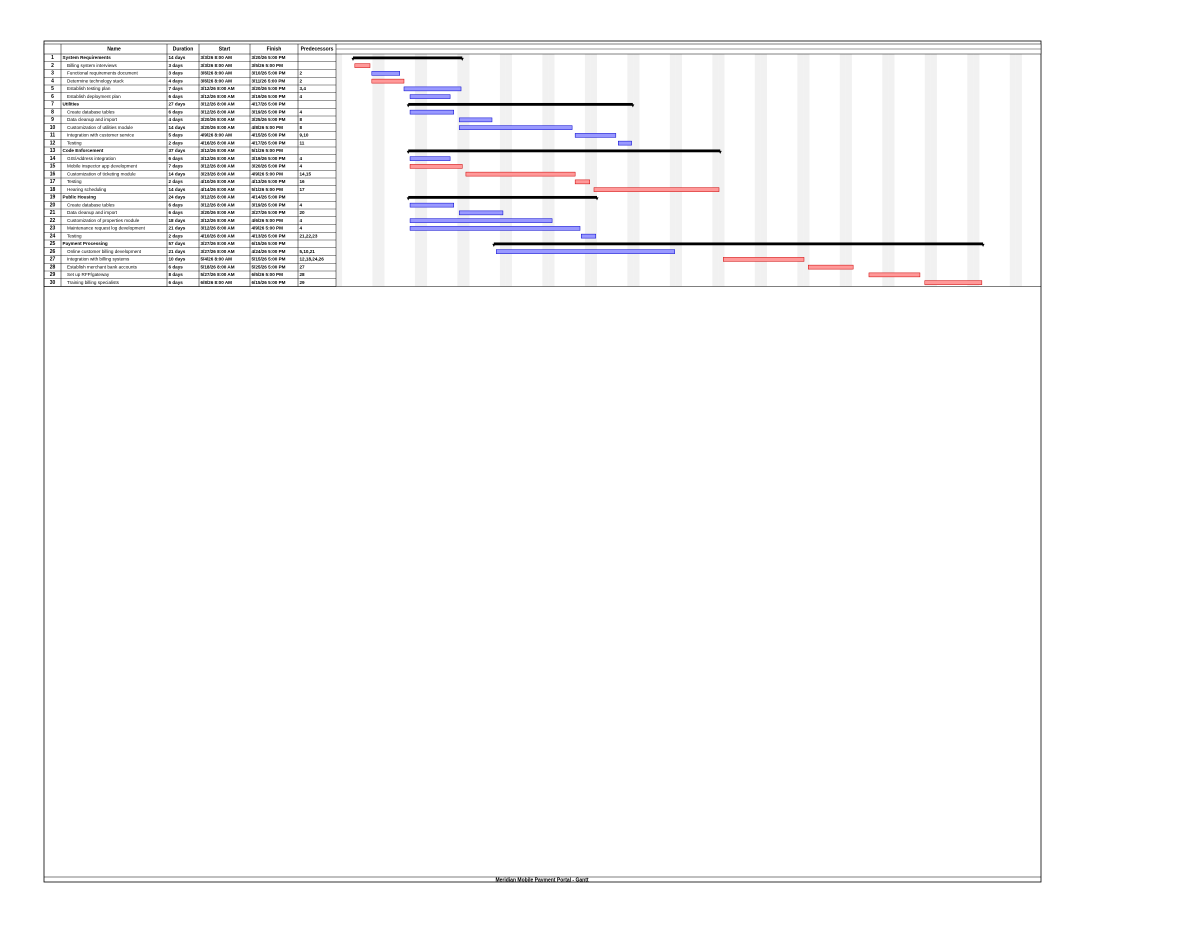 The width and height of the screenshot is (1200, 932). I want to click on cell-finish: 3/25/26 5:00 PM, so click(269, 119).